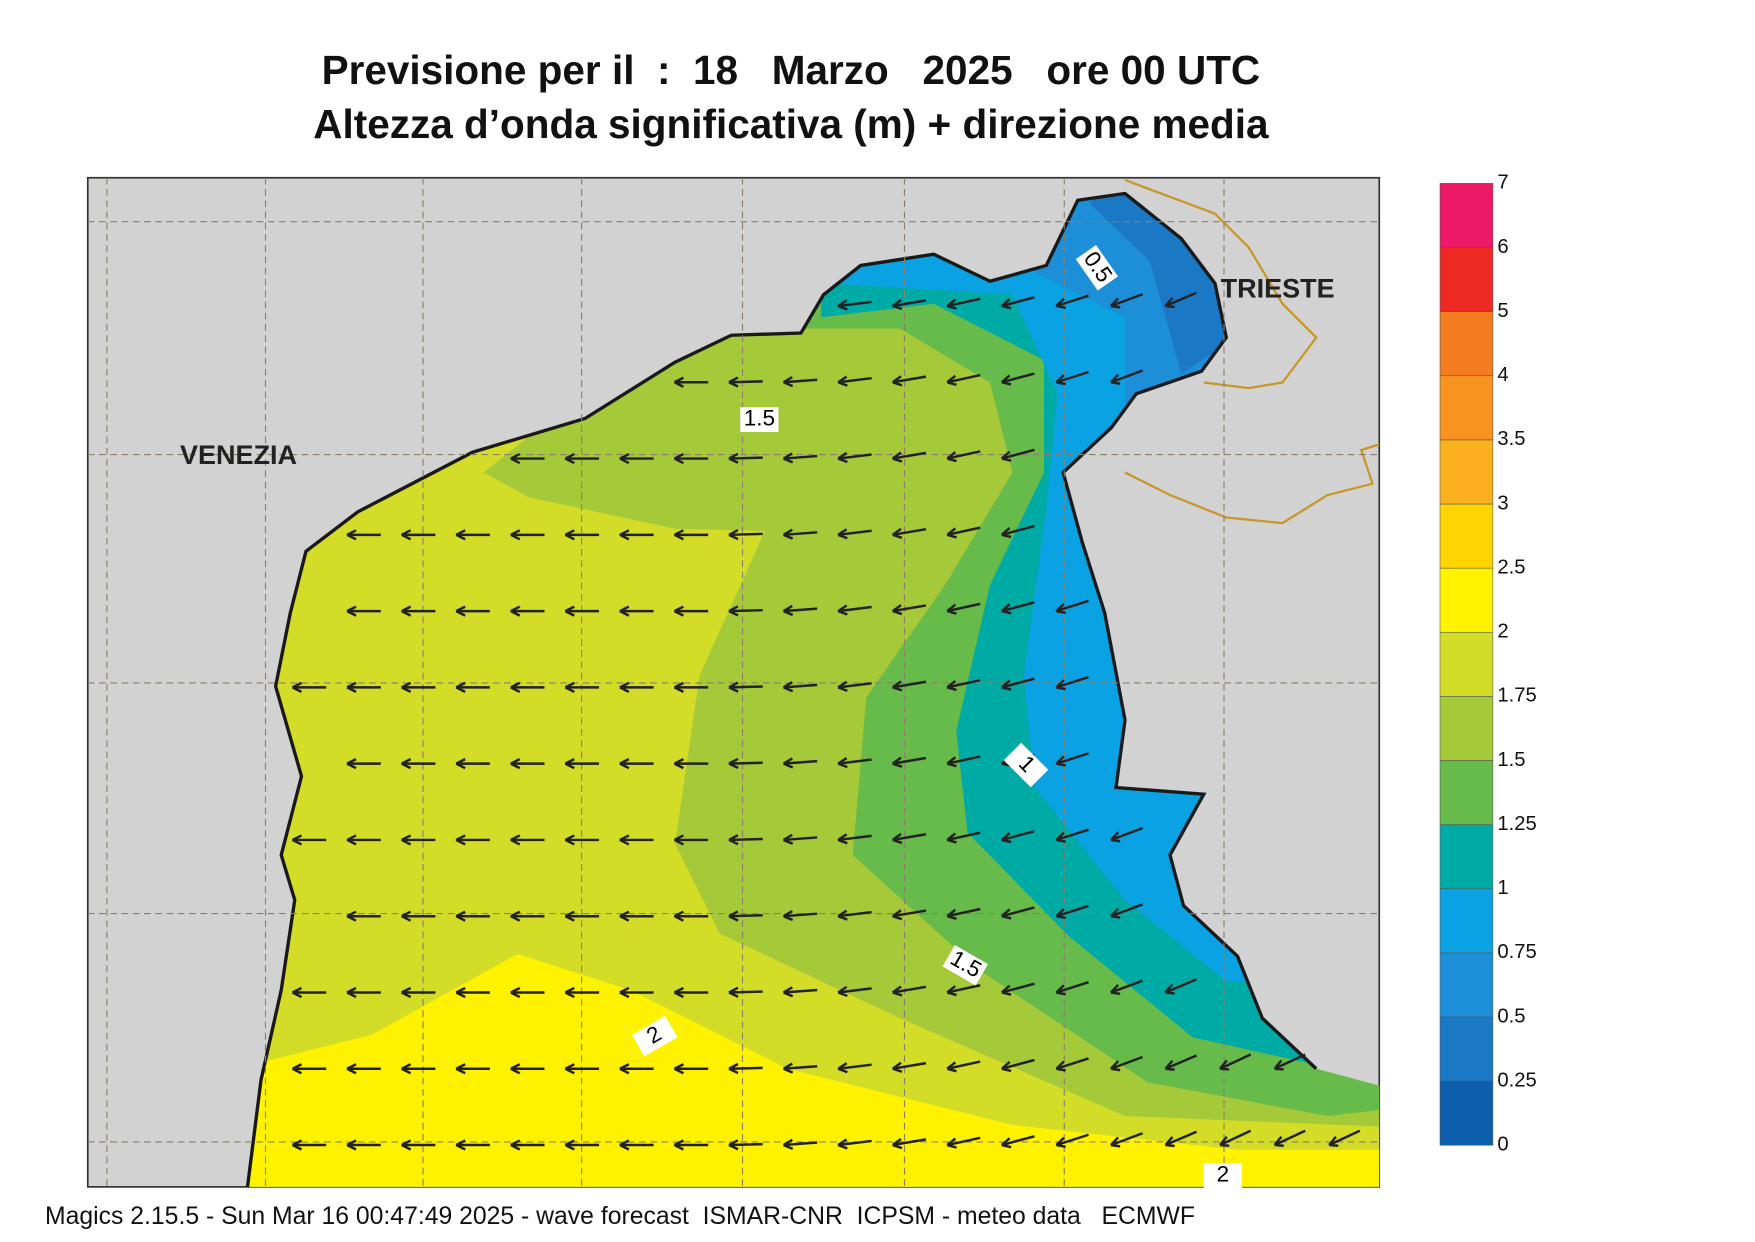 The width and height of the screenshot is (1755, 1242). Describe the element at coordinates (1502, 247) in the screenshot. I see `colorbar-label: 6` at that location.